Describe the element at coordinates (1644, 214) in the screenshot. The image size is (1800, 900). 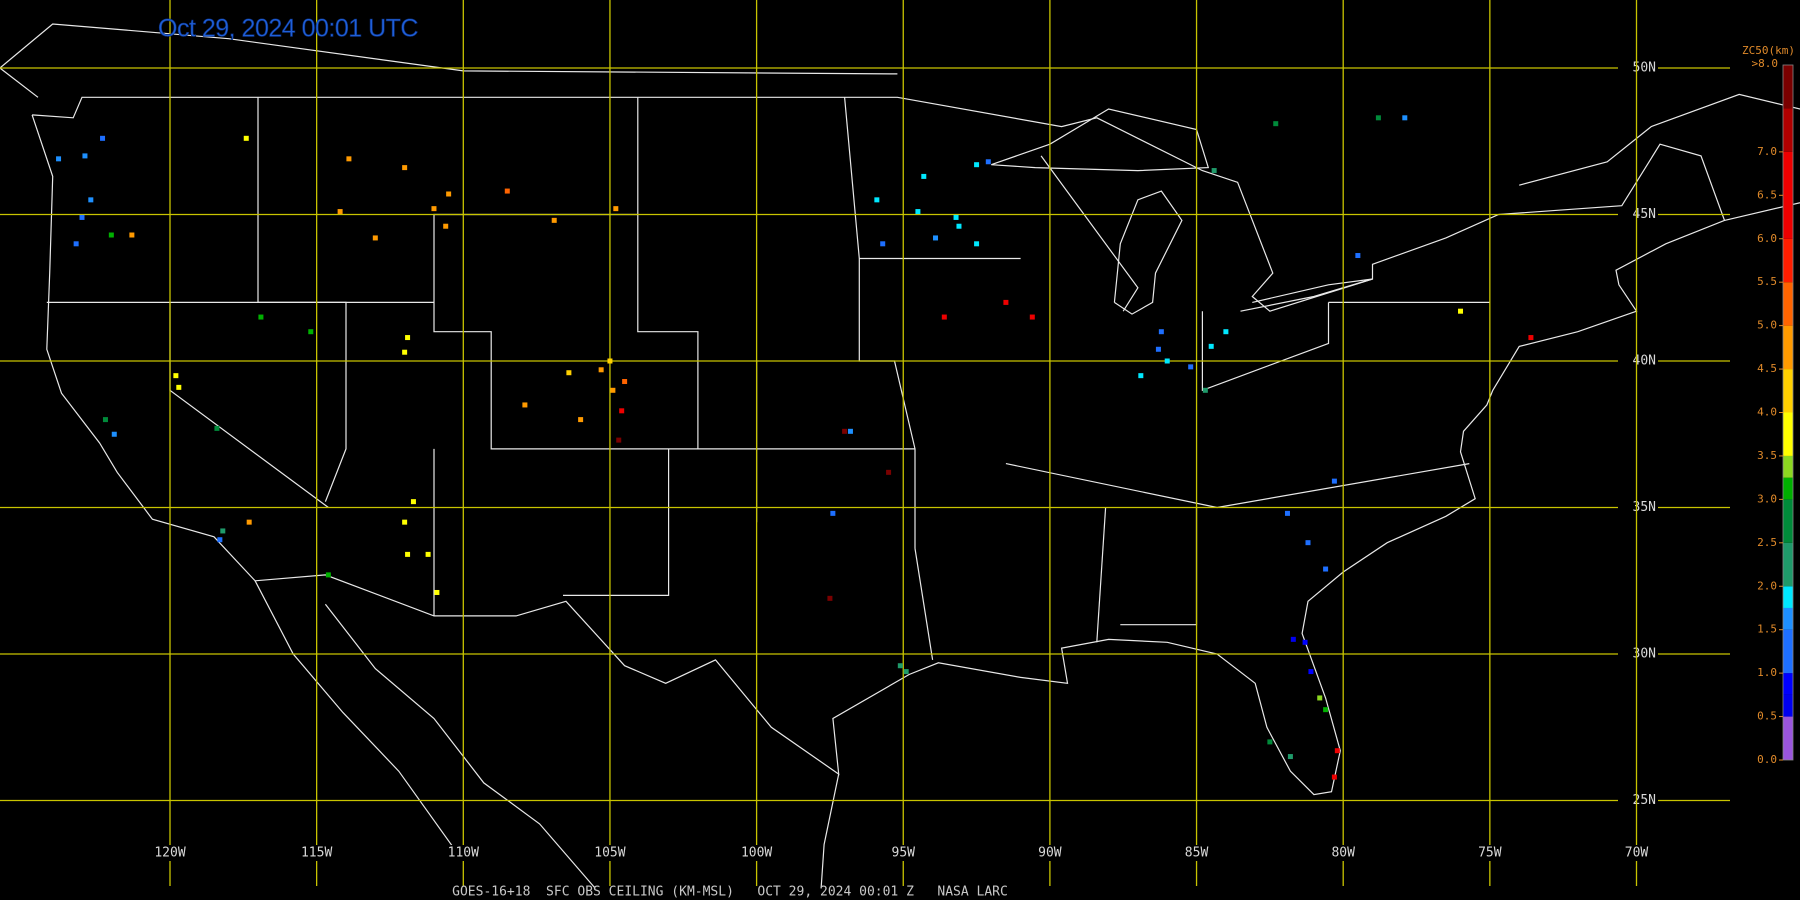
I see `latitude-label: 45N` at that location.